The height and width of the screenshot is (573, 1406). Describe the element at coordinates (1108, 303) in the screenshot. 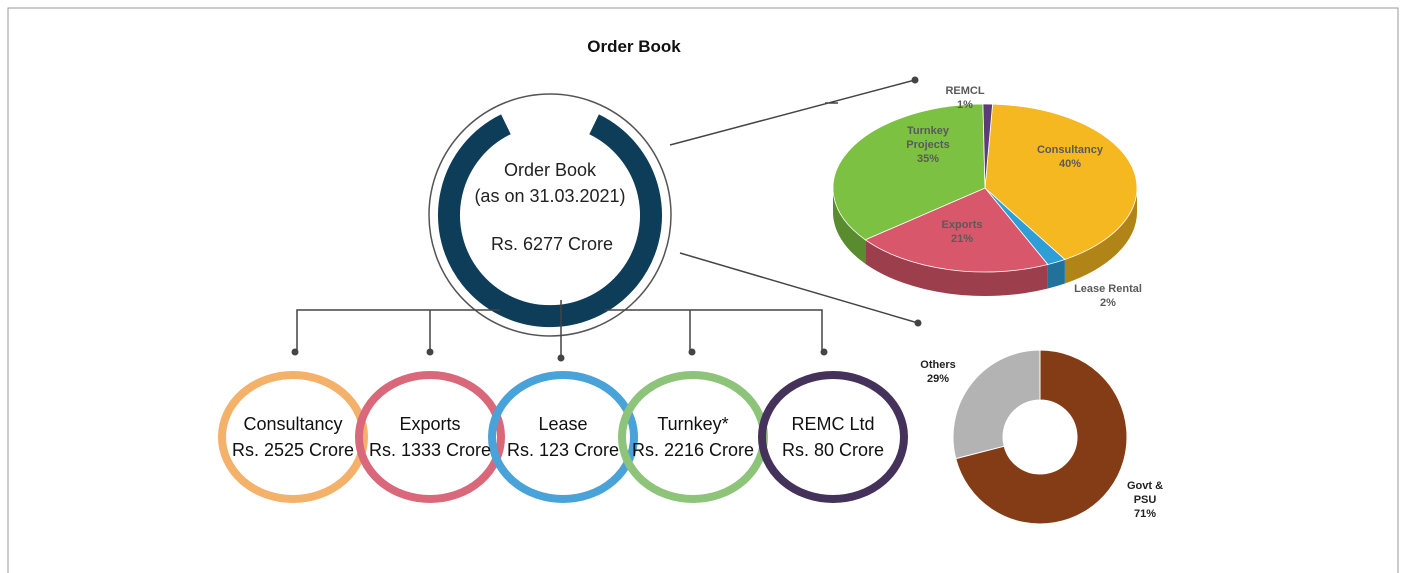

I see `pie-value: 2%` at that location.